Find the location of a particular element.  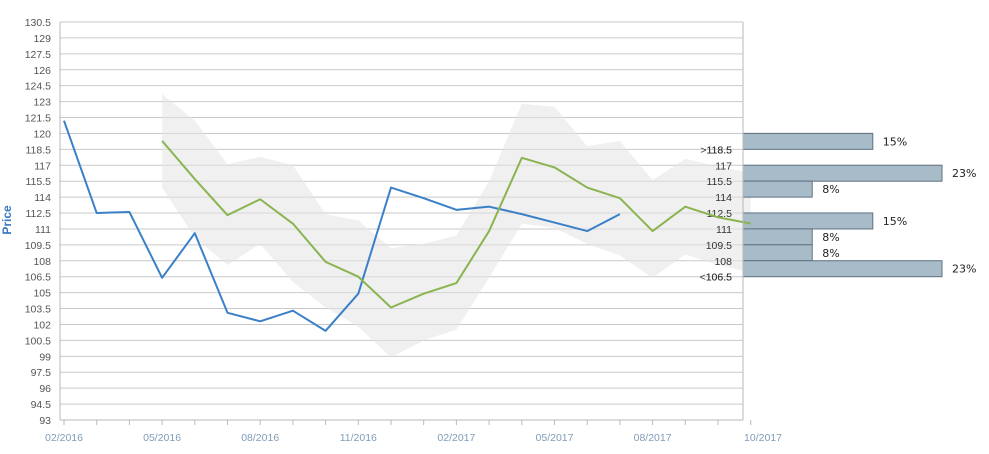

distribution-label: 114 is located at coordinates (723, 198).